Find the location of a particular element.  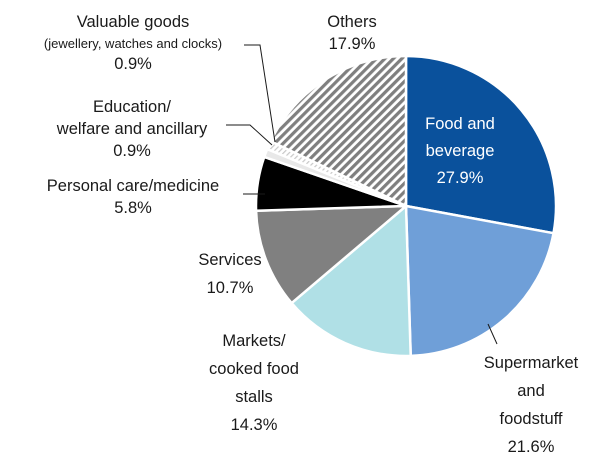

slice-label: Food and beverage 27.9% is located at coordinates (460, 151).